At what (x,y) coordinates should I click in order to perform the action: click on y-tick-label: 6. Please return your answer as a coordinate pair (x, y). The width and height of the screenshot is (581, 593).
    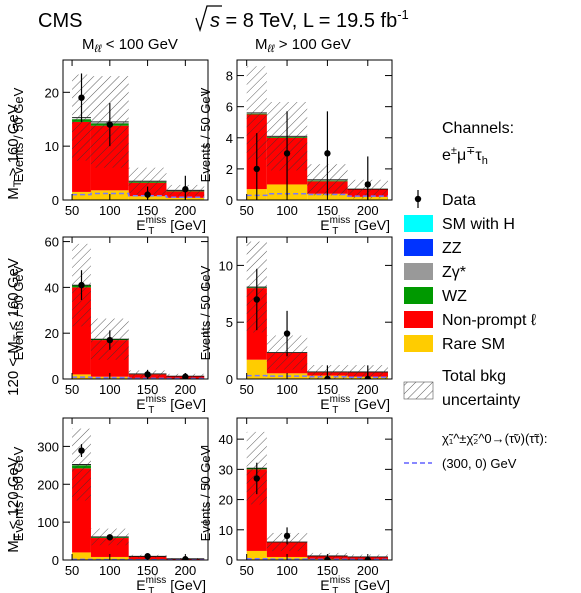
    Looking at the image, I should click on (229, 107).